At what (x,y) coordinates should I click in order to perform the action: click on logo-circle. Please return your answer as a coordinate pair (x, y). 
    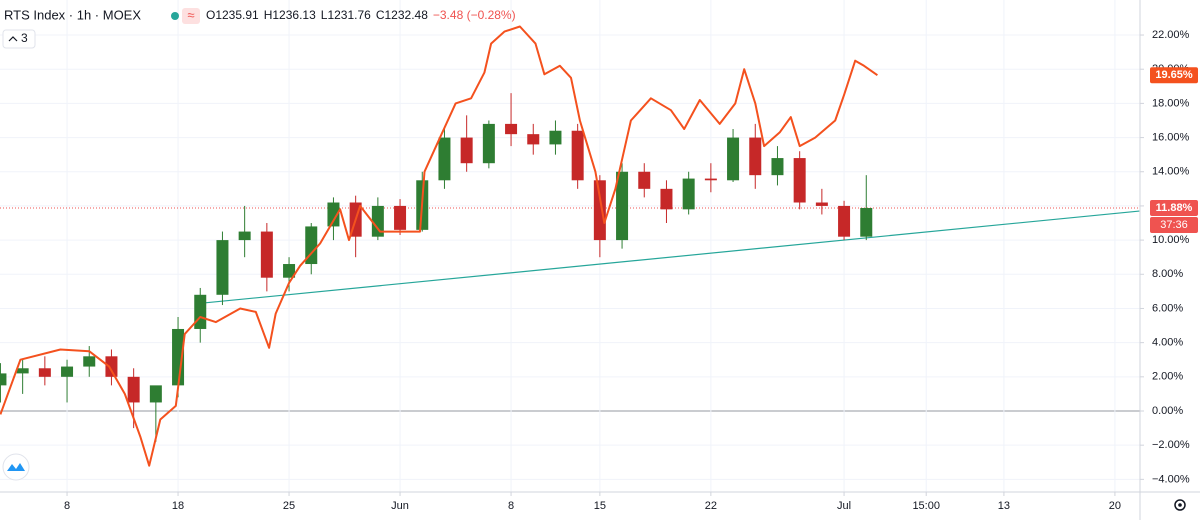
    Looking at the image, I should click on (16, 467).